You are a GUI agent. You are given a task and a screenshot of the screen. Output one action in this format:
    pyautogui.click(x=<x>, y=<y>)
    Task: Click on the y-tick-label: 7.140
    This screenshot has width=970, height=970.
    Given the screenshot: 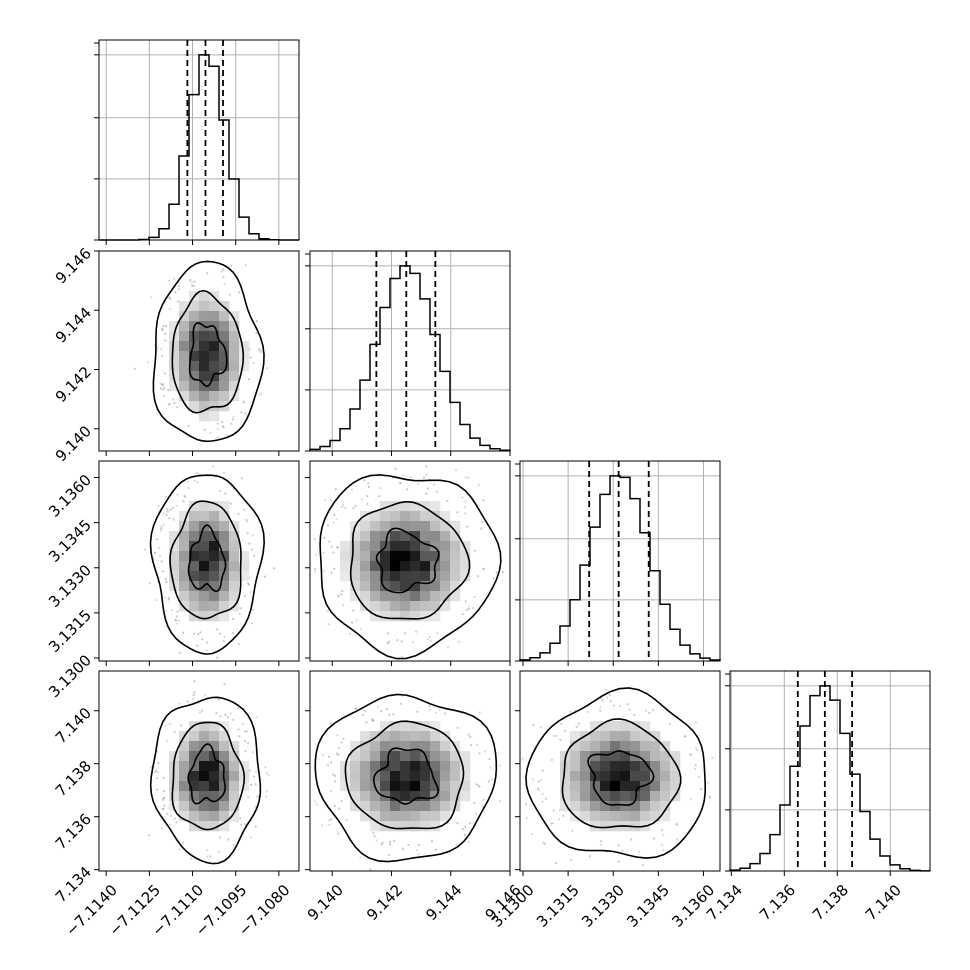 What is the action you would take?
    pyautogui.click(x=73, y=725)
    